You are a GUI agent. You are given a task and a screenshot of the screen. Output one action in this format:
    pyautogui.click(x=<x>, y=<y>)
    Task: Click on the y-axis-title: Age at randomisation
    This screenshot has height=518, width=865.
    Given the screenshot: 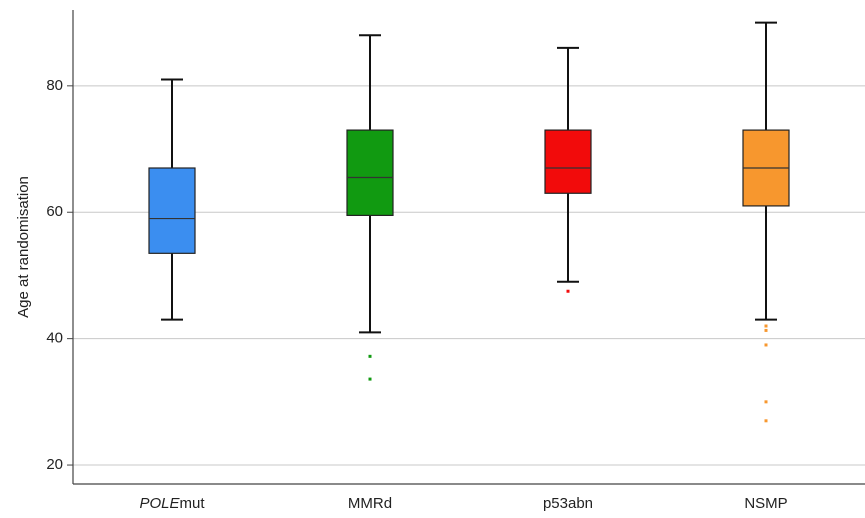 What is the action you would take?
    pyautogui.click(x=23, y=247)
    